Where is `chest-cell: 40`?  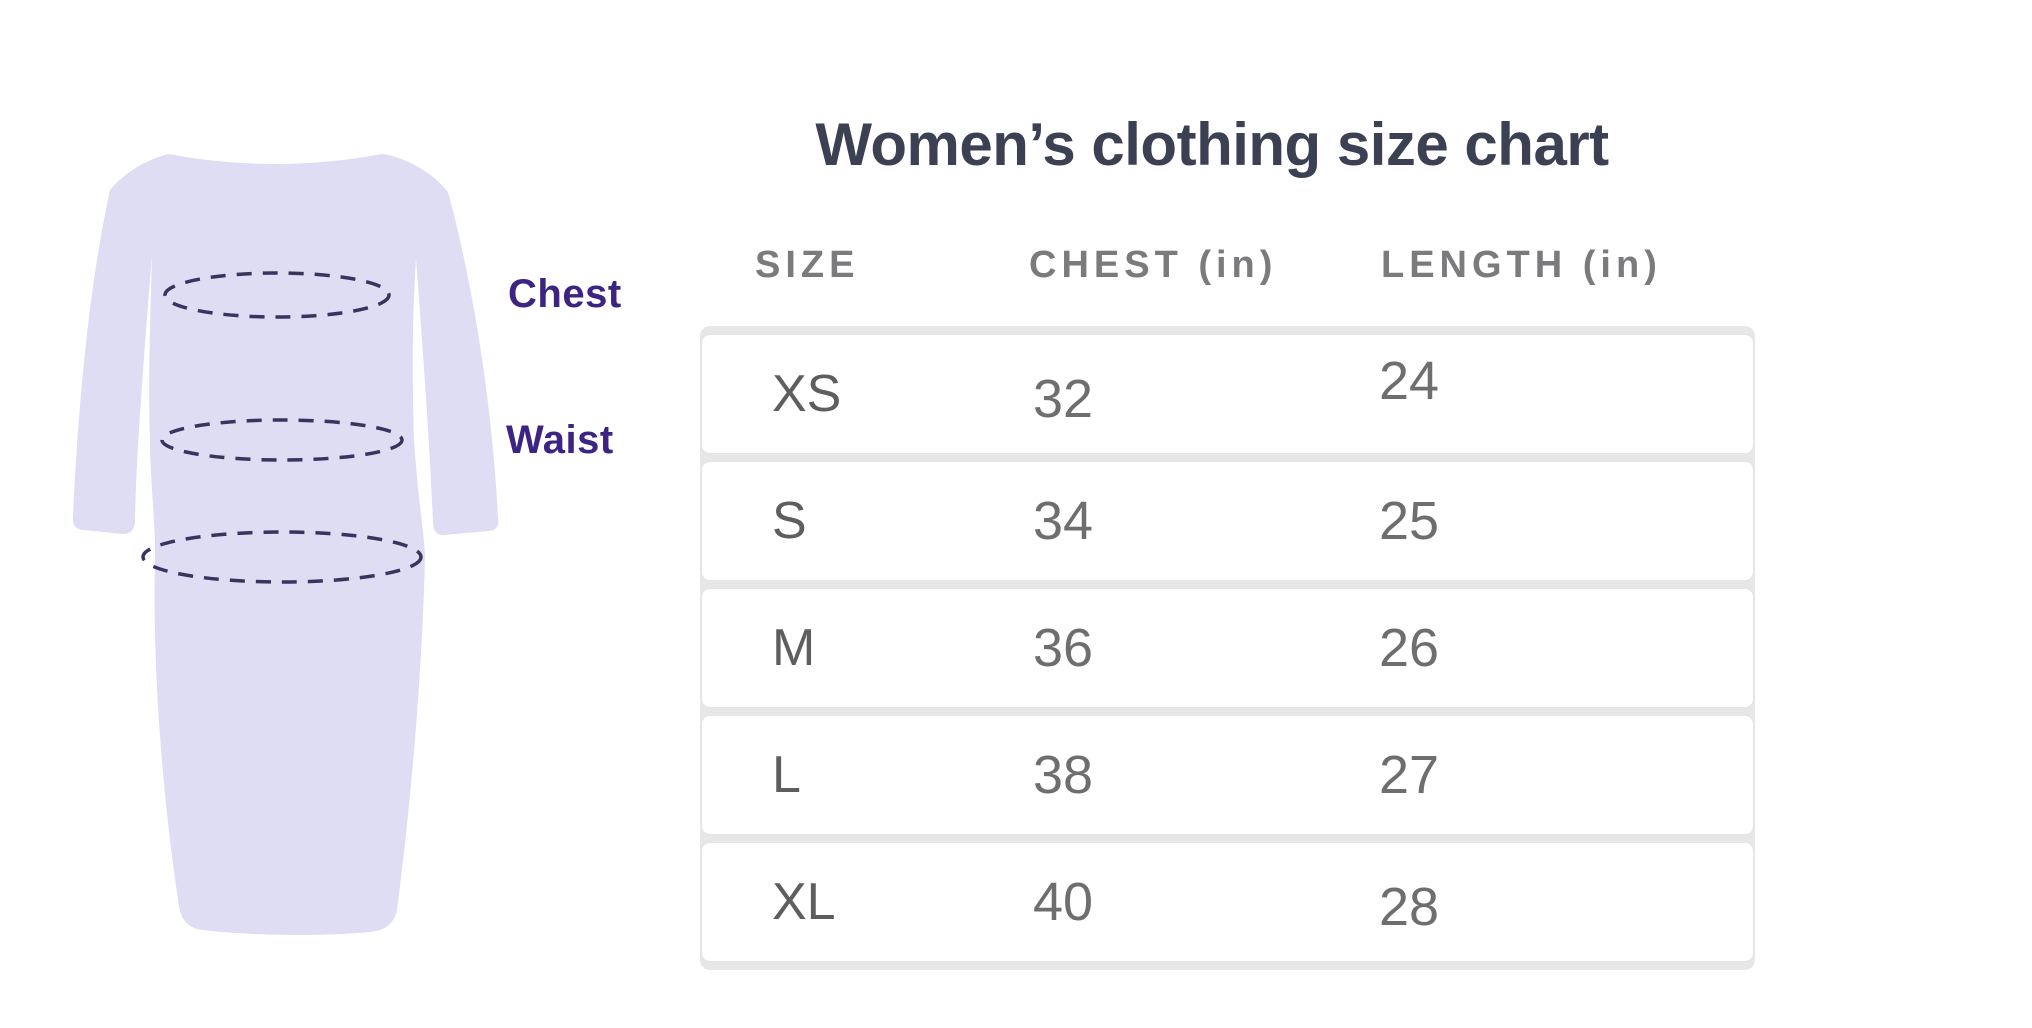 chest-cell: 40 is located at coordinates (1063, 902).